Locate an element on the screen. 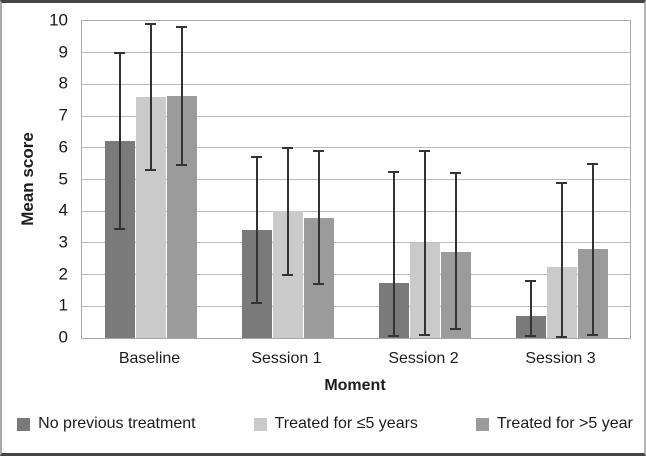 The height and width of the screenshot is (456, 646). y-tick-label-4: 4 is located at coordinates (63, 210).